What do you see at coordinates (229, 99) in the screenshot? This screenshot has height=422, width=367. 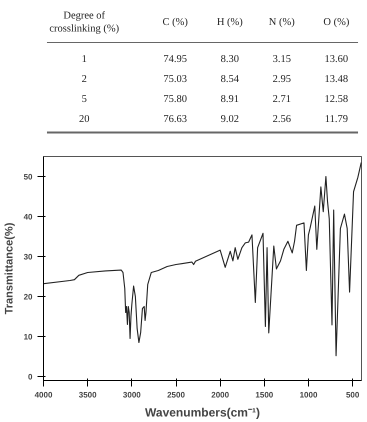 I see `text: 8.91` at bounding box center [229, 99].